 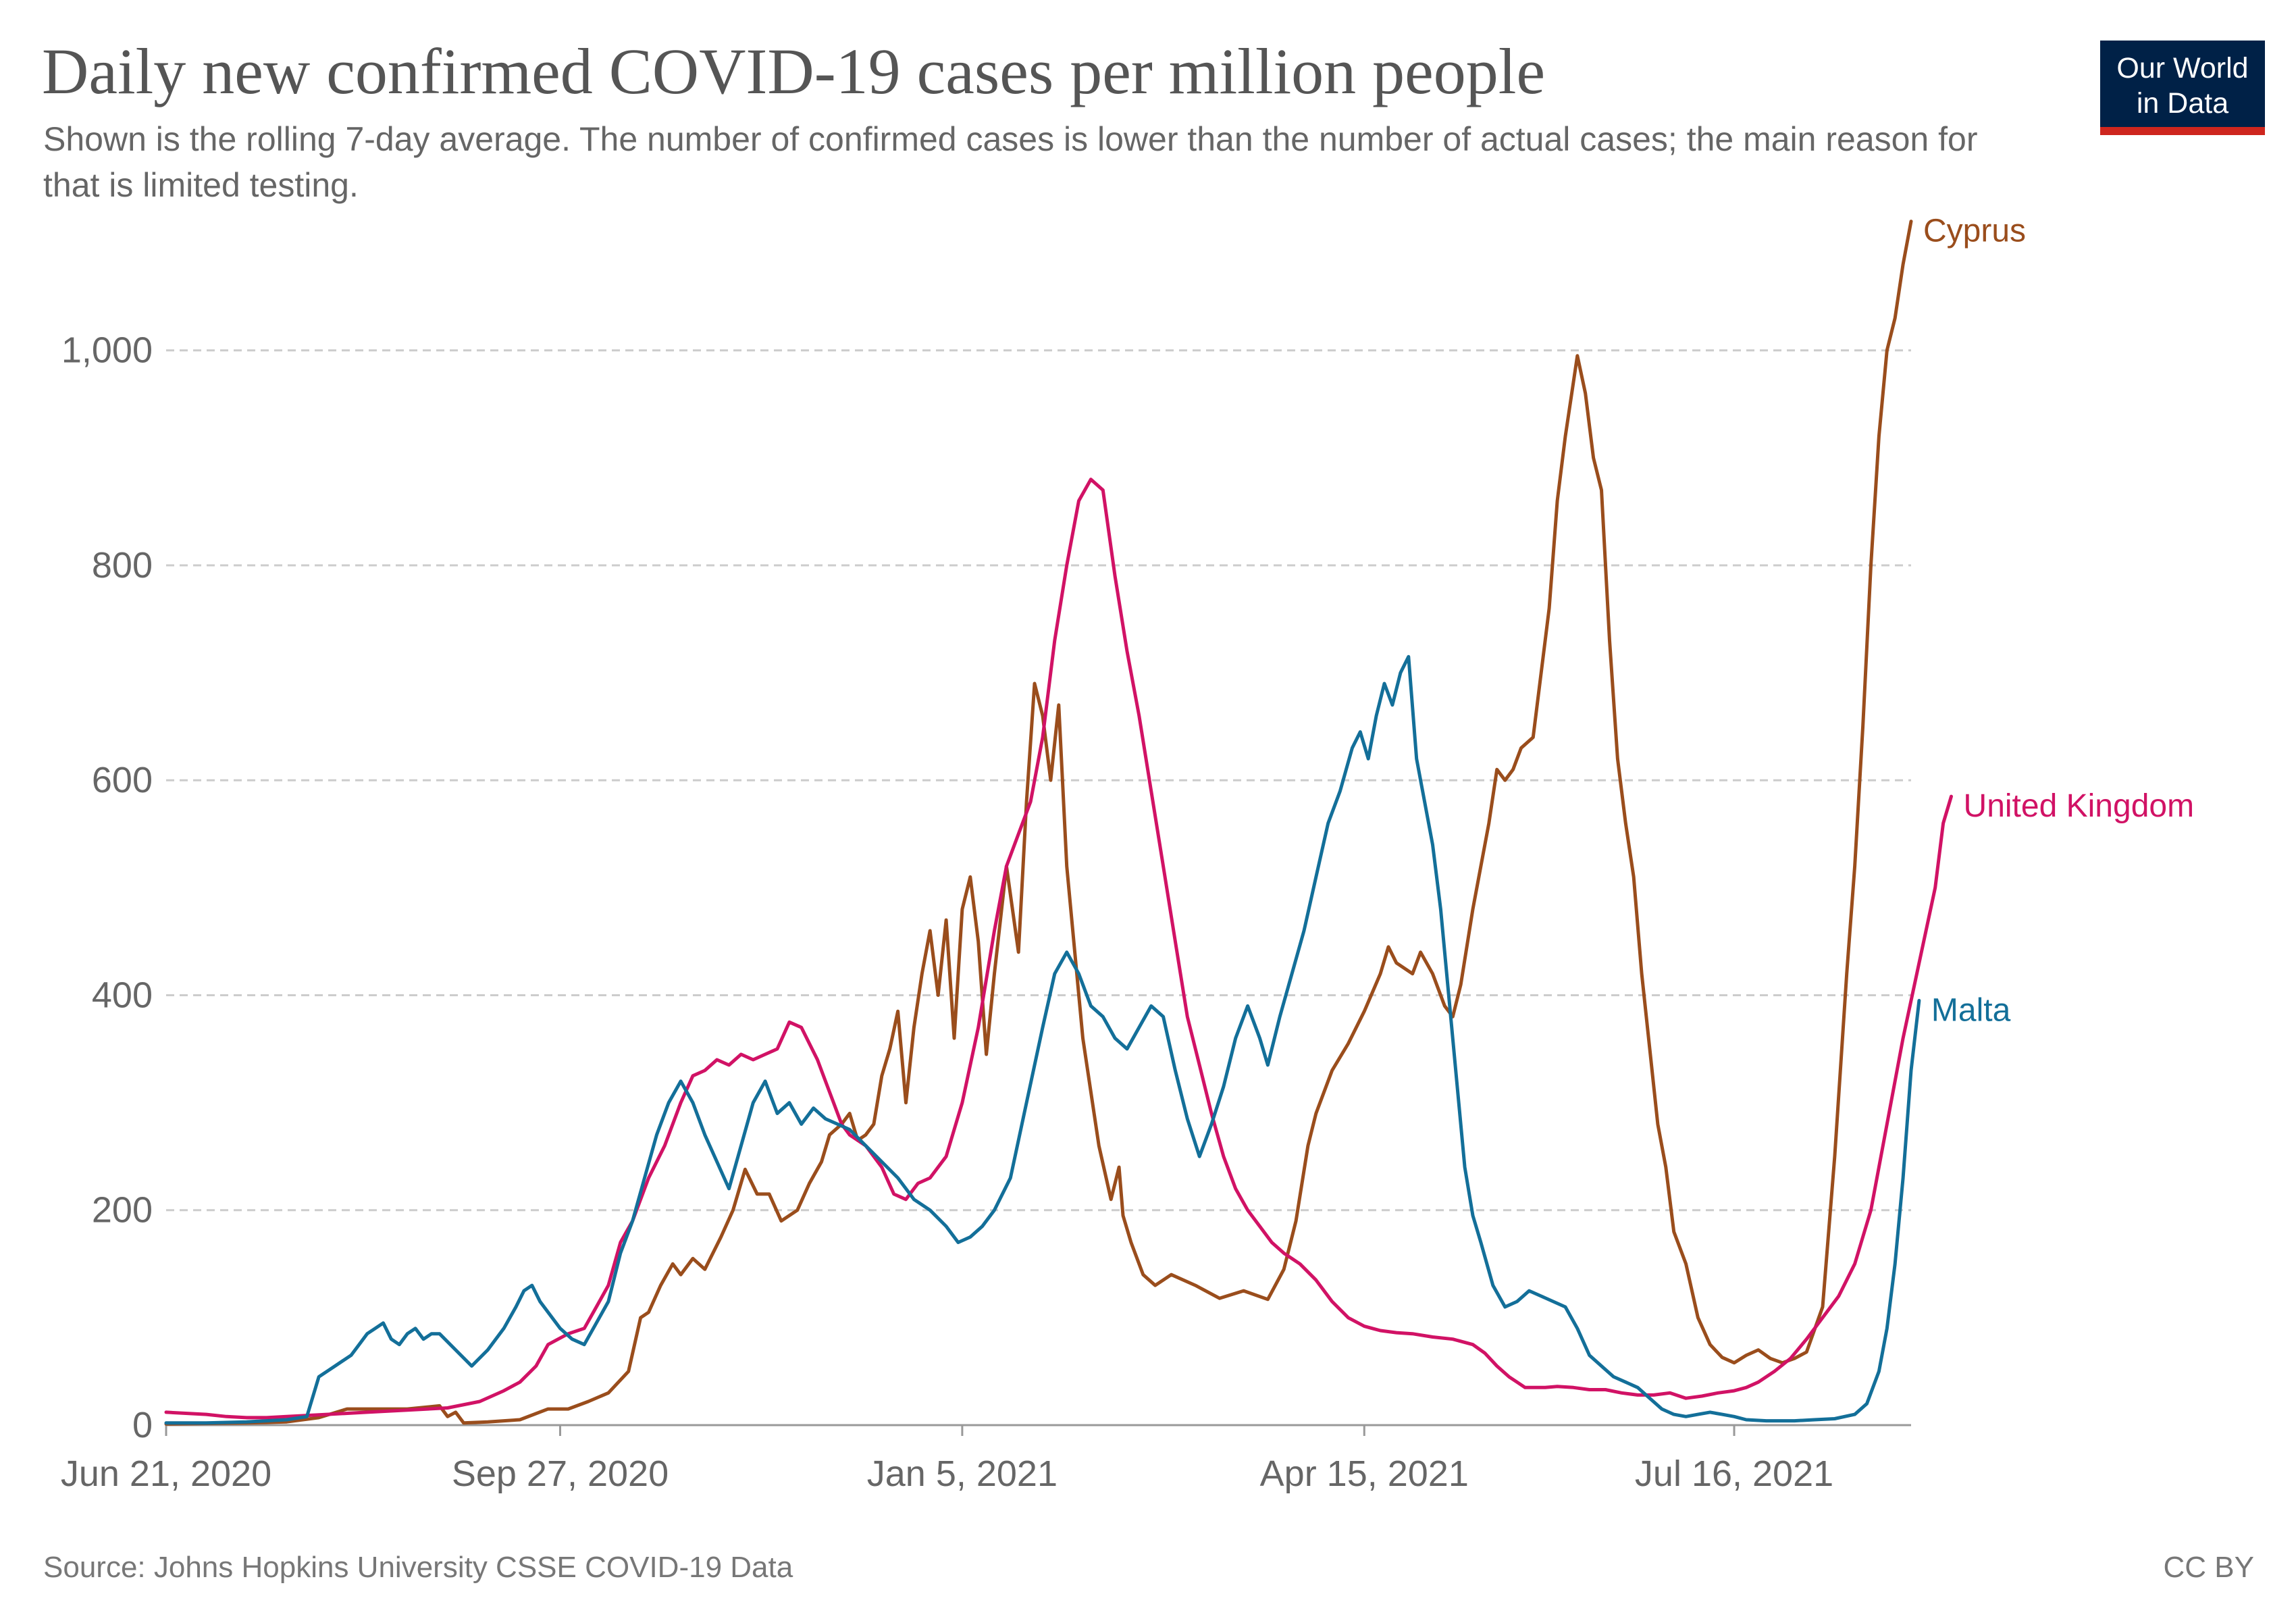 What do you see at coordinates (122, 995) in the screenshot?
I see `y-tick-label-2: 400` at bounding box center [122, 995].